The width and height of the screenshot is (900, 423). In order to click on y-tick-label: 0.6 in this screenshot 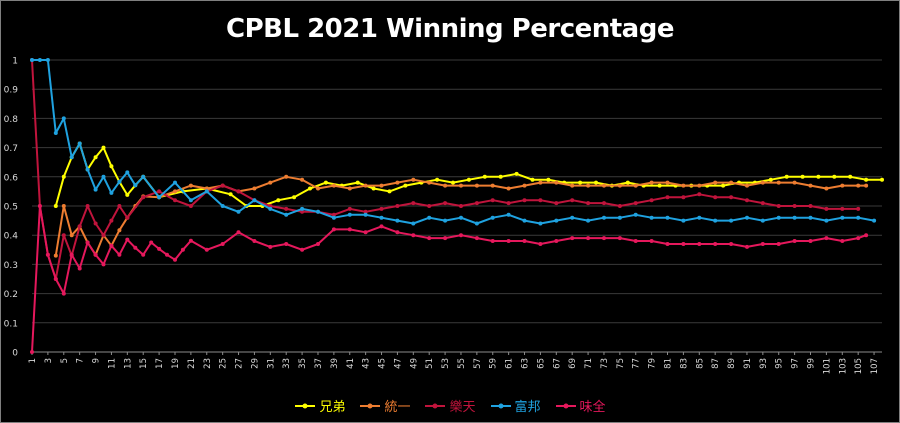, I will do `click(11, 178)`.